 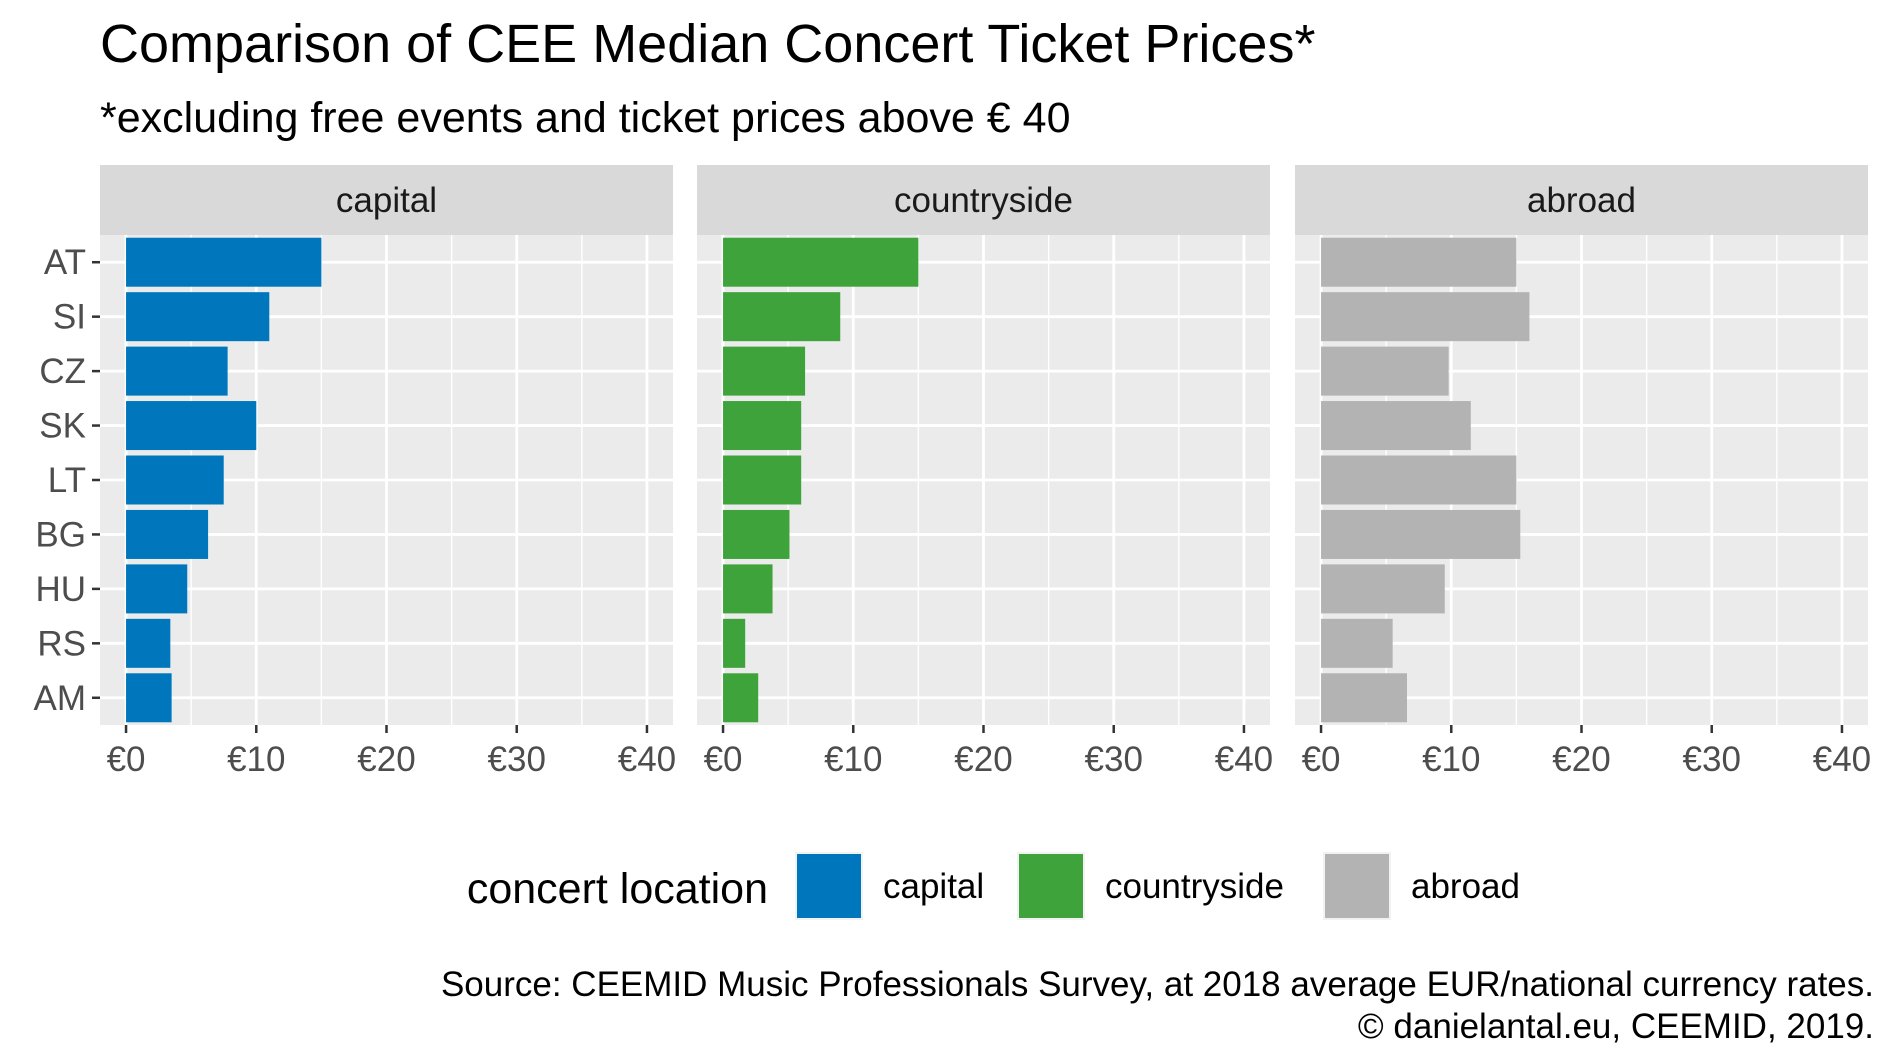 What do you see at coordinates (191, 426) in the screenshot?
I see `bar-capital-sk` at bounding box center [191, 426].